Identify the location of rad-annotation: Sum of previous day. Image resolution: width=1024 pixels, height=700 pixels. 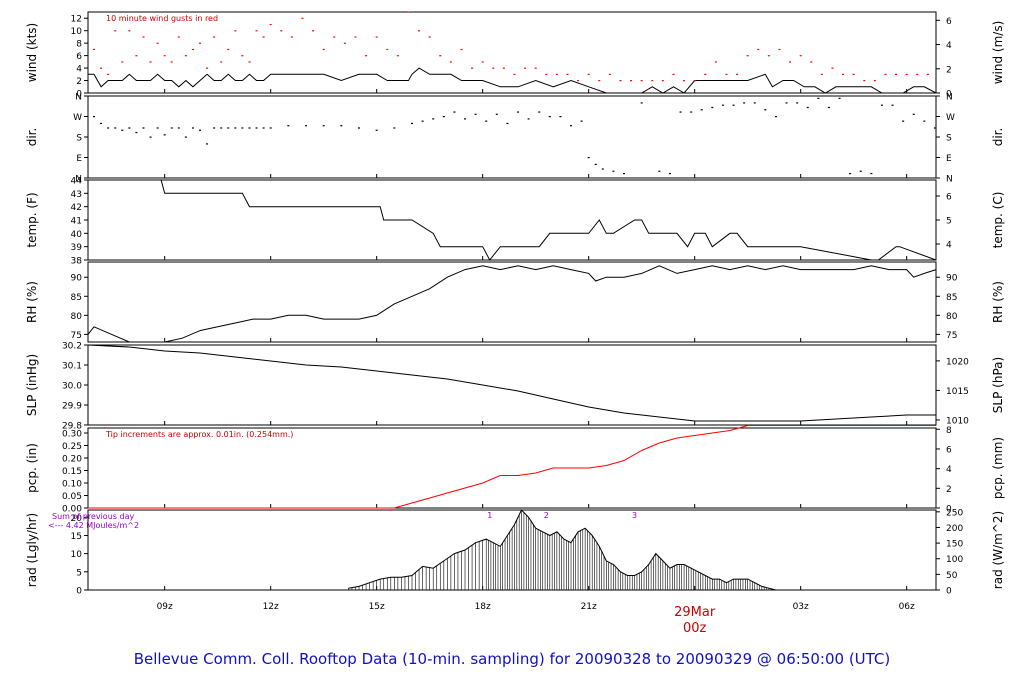
(93, 516).